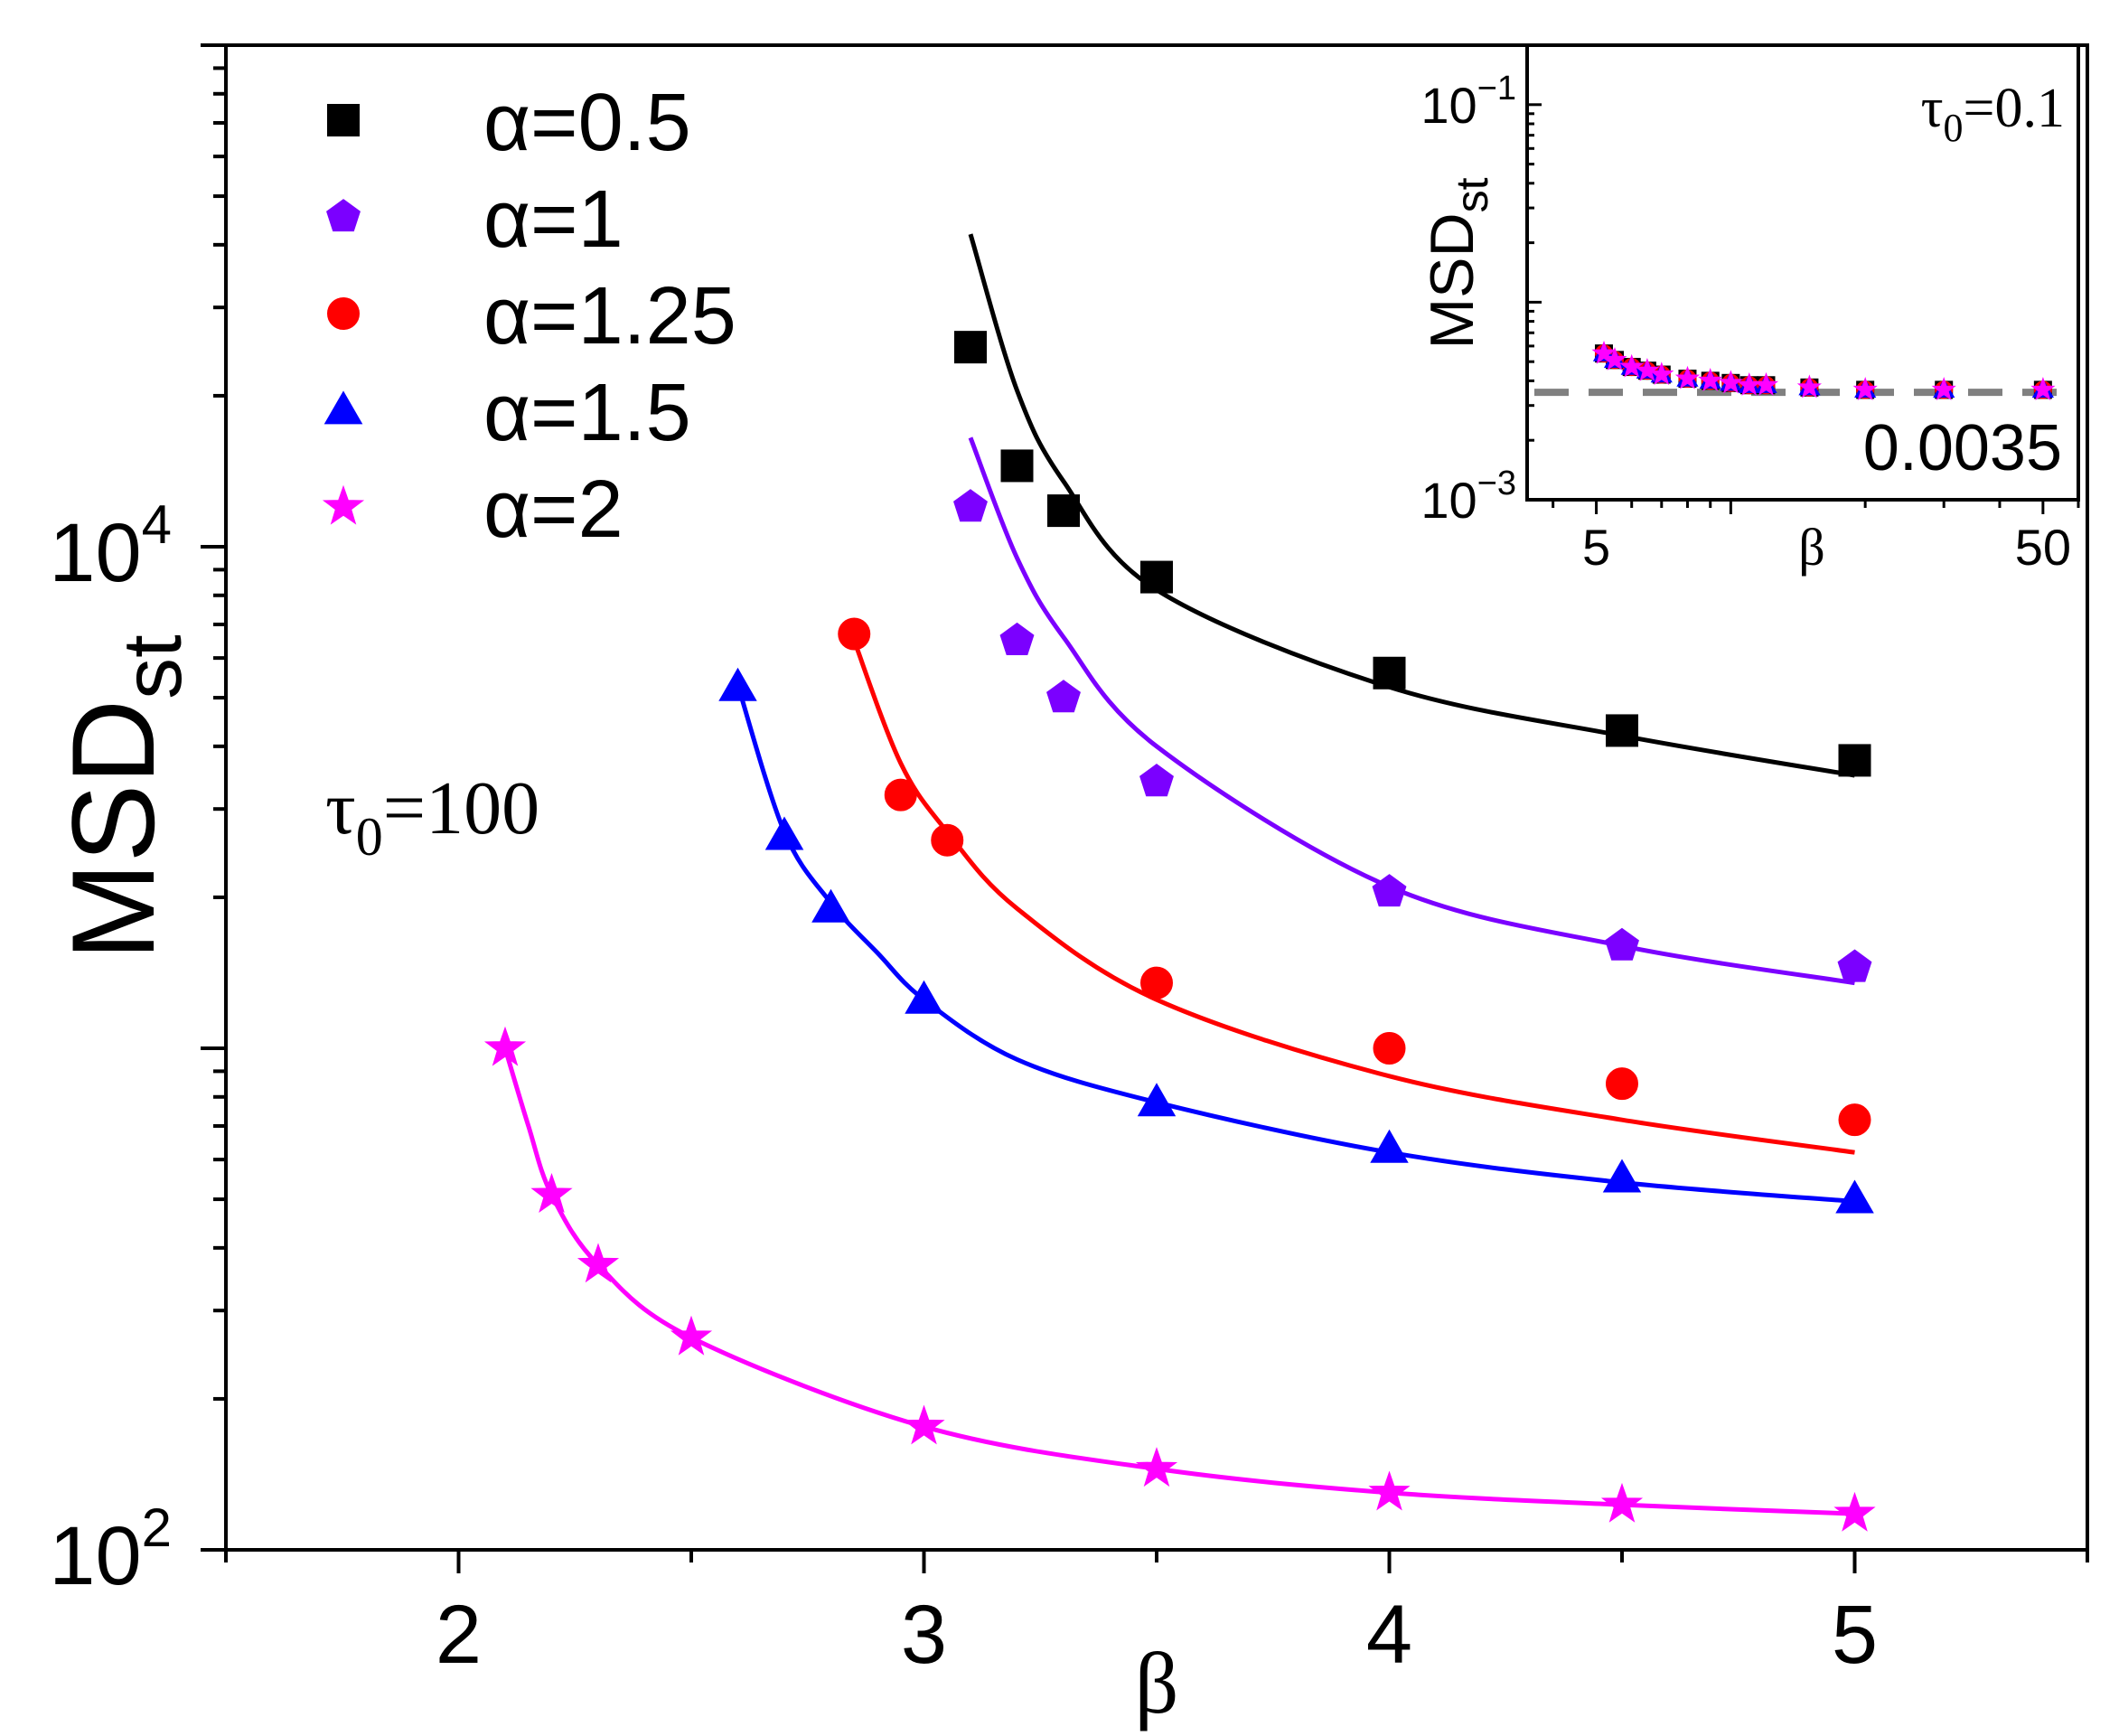 Image resolution: width=2119 pixels, height=1736 pixels. What do you see at coordinates (1932, 109) in the screenshot?
I see `inset-tau-symbol: τ` at bounding box center [1932, 109].